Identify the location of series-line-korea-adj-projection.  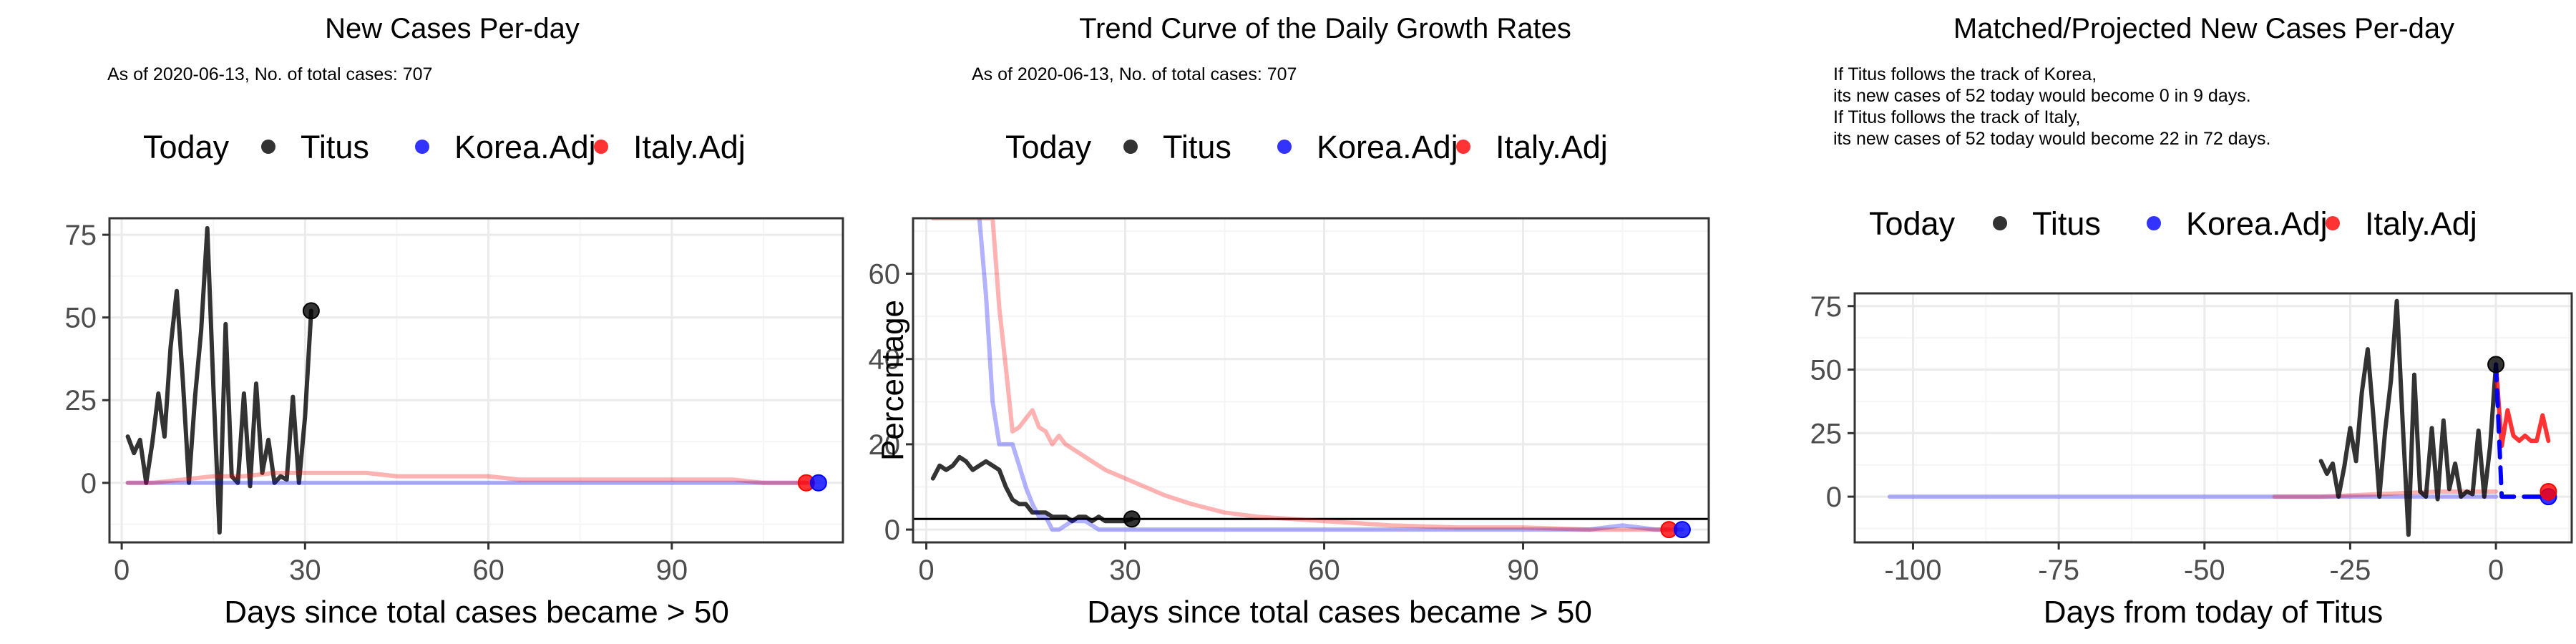
(2522, 430).